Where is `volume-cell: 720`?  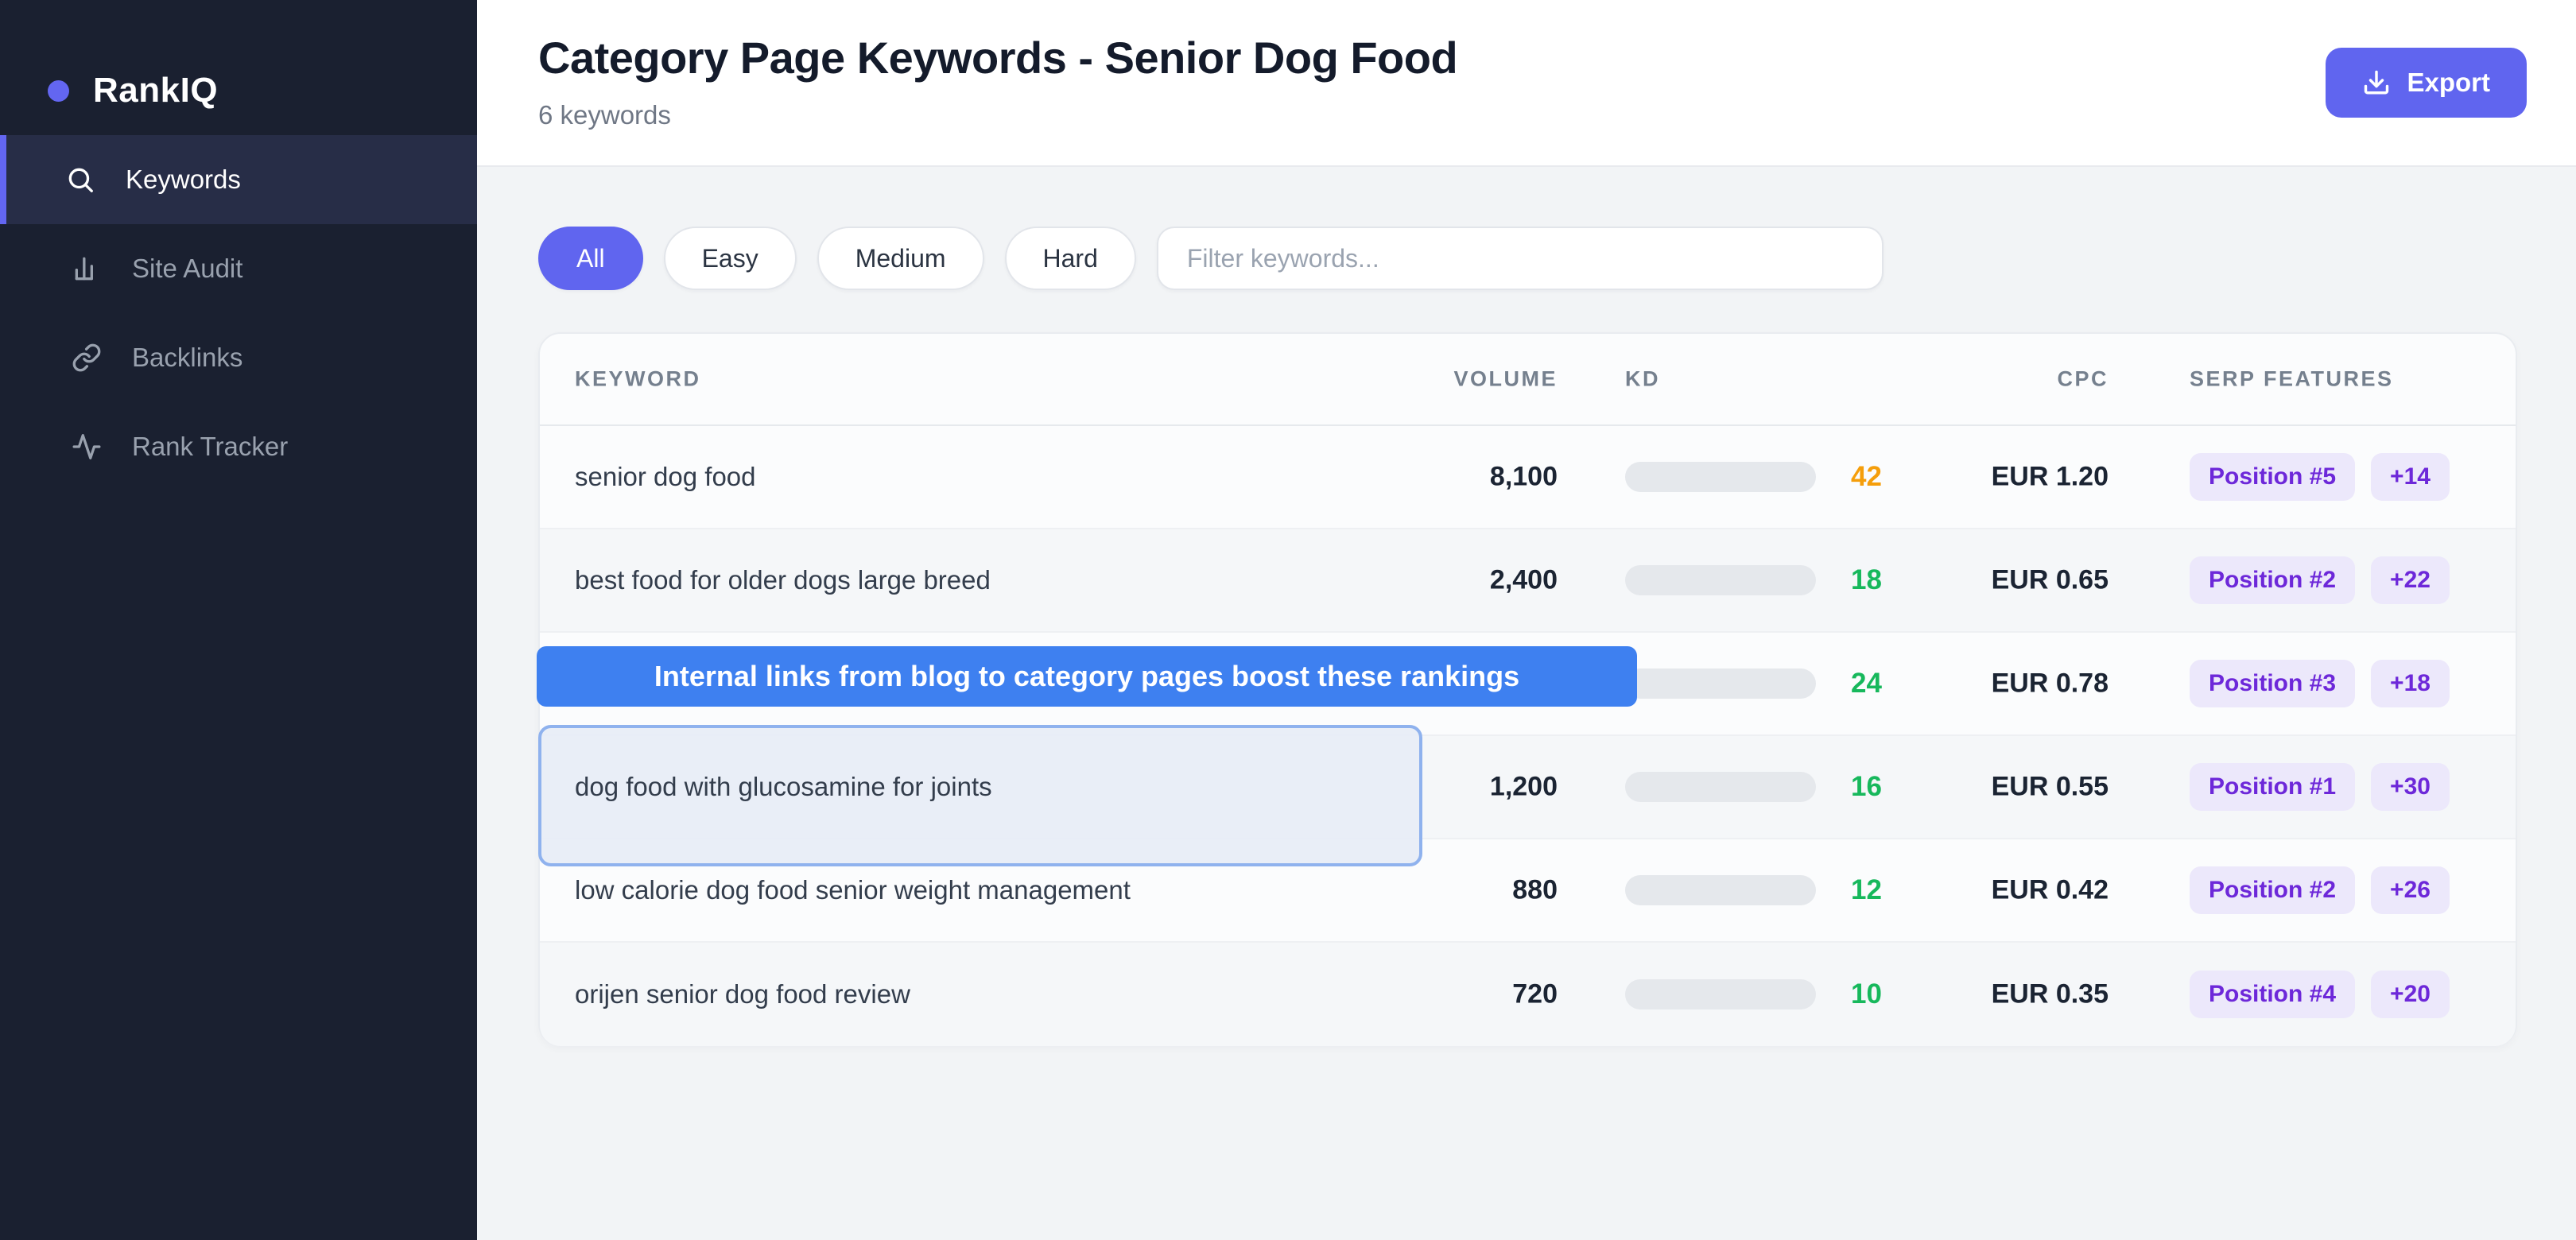 volume-cell: 720 is located at coordinates (1535, 993).